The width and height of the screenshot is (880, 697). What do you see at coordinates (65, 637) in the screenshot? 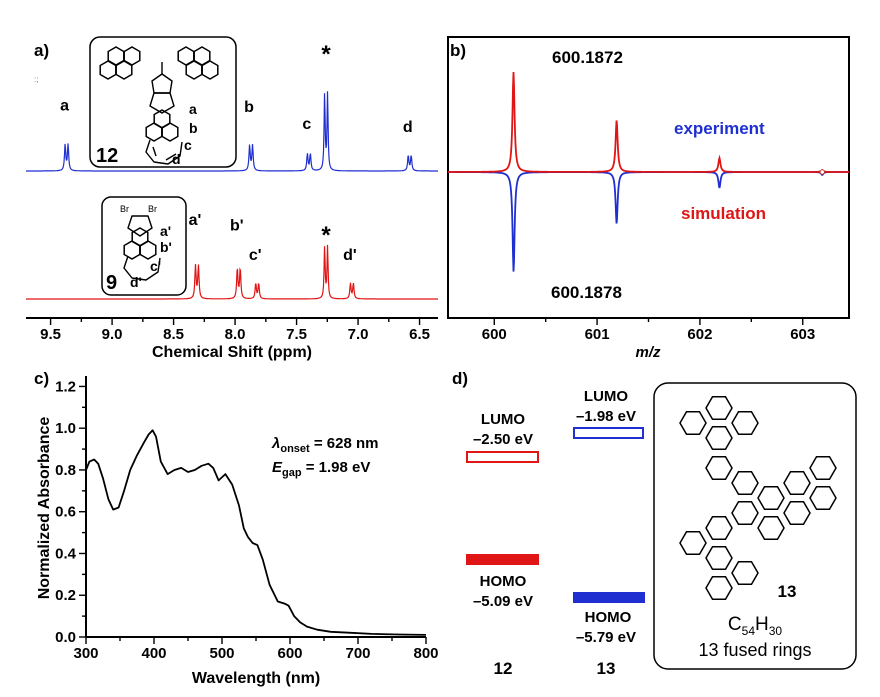
I see `uv-y-tick-label: 0.0` at bounding box center [65, 637].